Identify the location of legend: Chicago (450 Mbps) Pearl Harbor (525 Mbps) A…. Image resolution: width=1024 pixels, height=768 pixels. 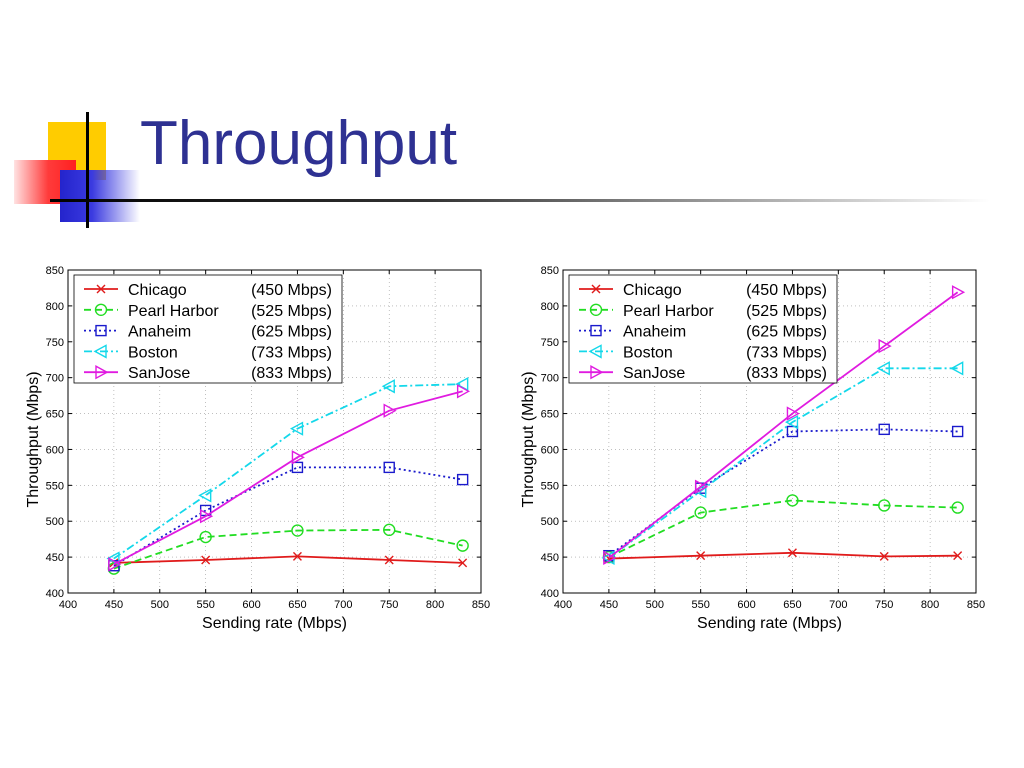
(208, 329).